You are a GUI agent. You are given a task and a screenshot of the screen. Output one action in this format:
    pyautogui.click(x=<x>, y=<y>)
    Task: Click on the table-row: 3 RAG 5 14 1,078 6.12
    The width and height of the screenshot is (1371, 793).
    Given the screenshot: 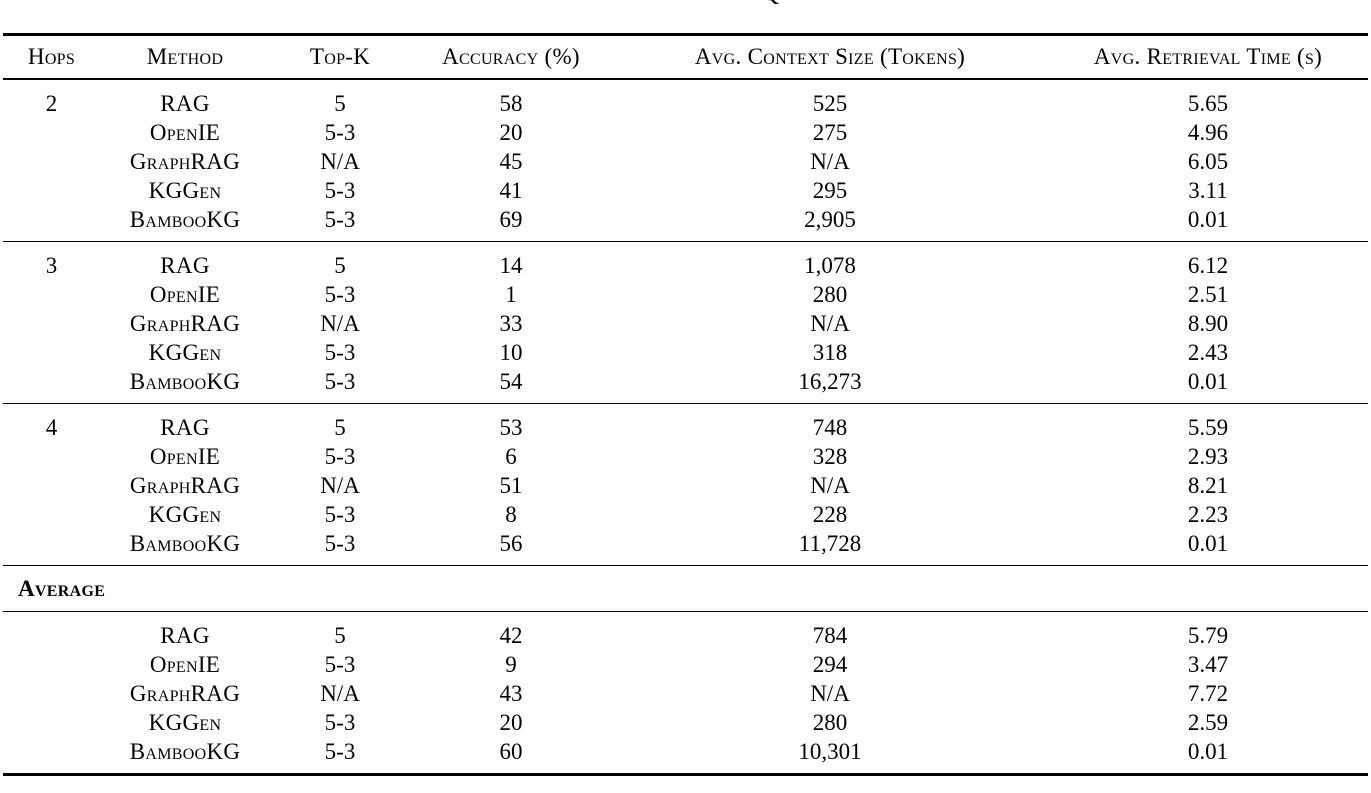 What is the action you would take?
    pyautogui.click(x=685, y=261)
    